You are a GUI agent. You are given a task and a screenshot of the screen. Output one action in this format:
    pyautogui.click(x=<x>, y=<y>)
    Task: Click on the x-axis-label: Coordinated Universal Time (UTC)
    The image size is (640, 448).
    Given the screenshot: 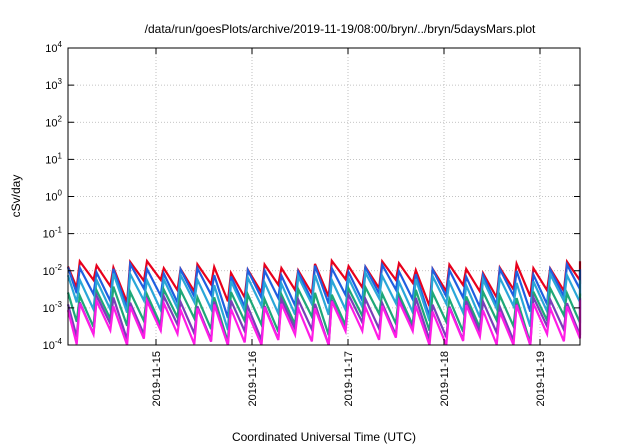 What is the action you would take?
    pyautogui.click(x=324, y=437)
    